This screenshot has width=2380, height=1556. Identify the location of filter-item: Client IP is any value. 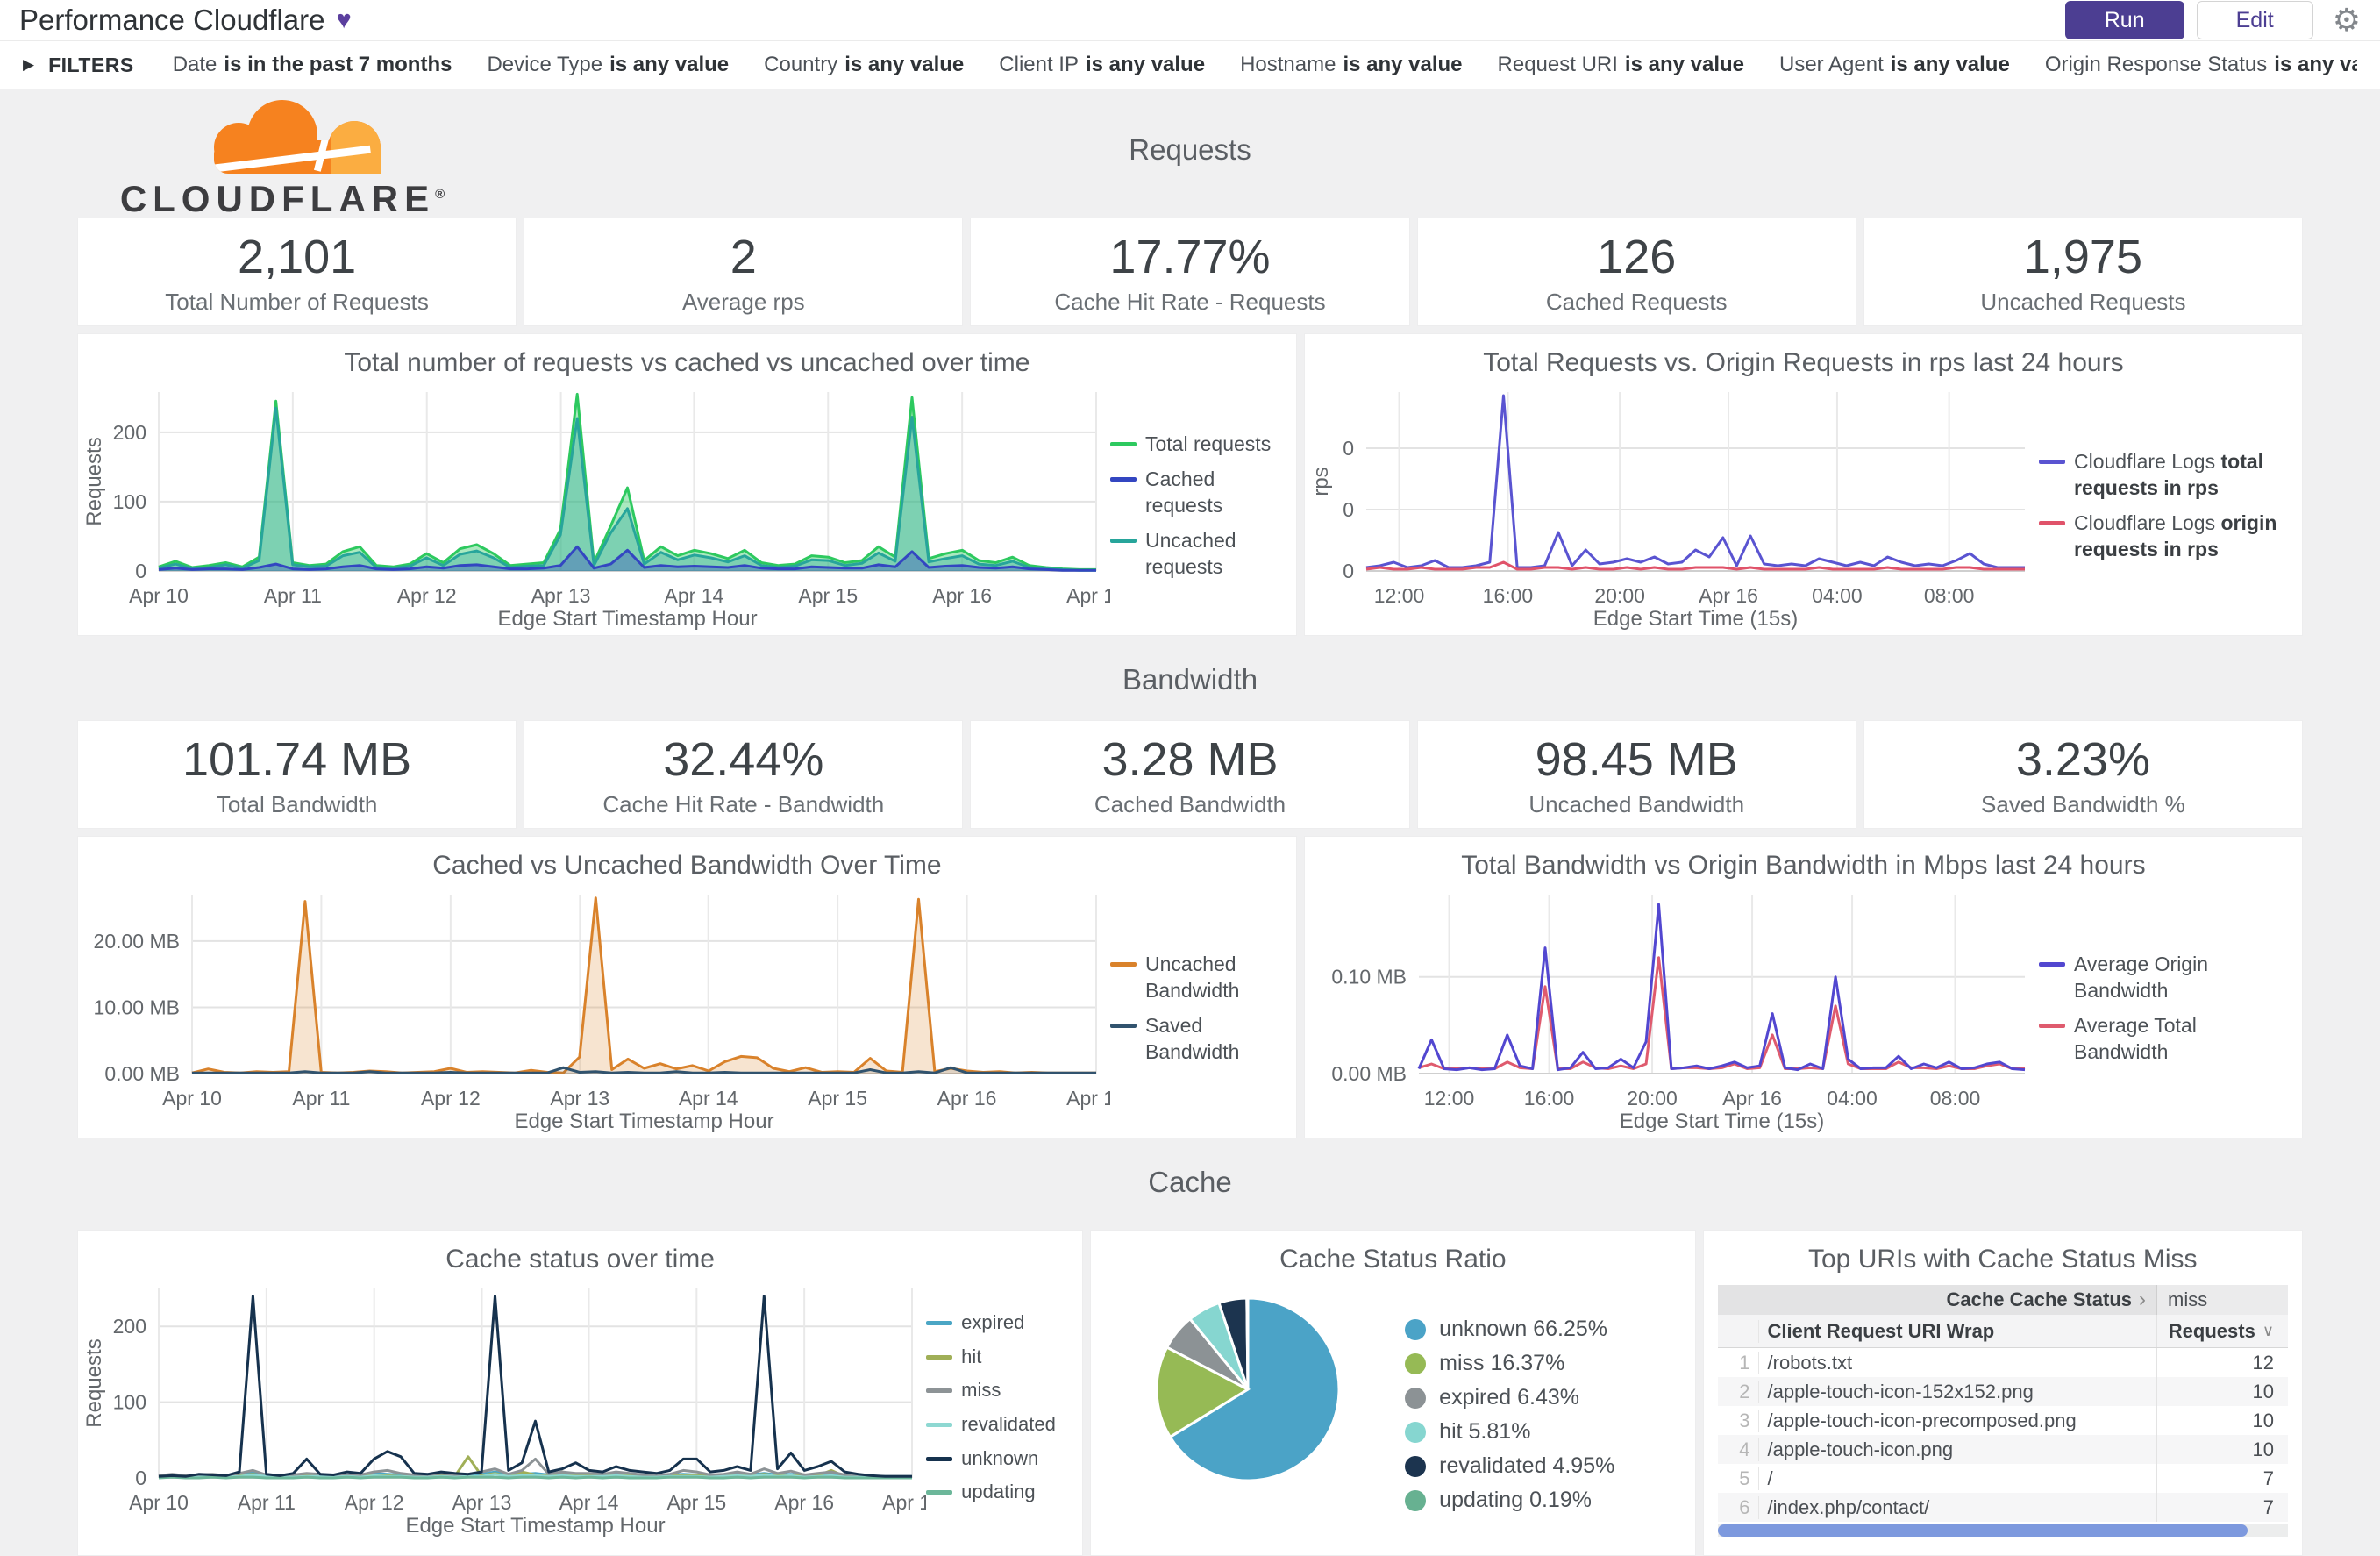
(1102, 64).